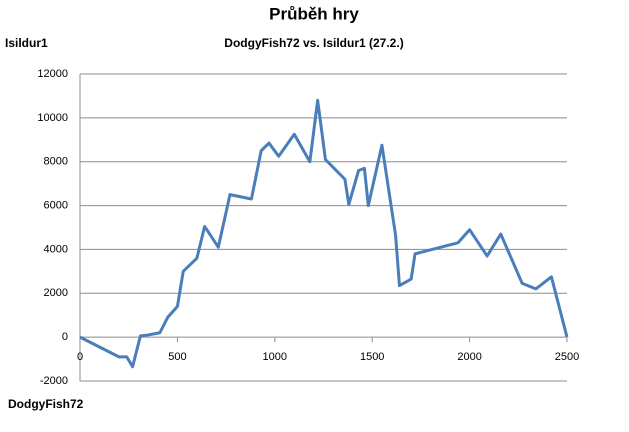 This screenshot has height=432, width=629. What do you see at coordinates (26, 43) in the screenshot?
I see `top-label: Isildur1` at bounding box center [26, 43].